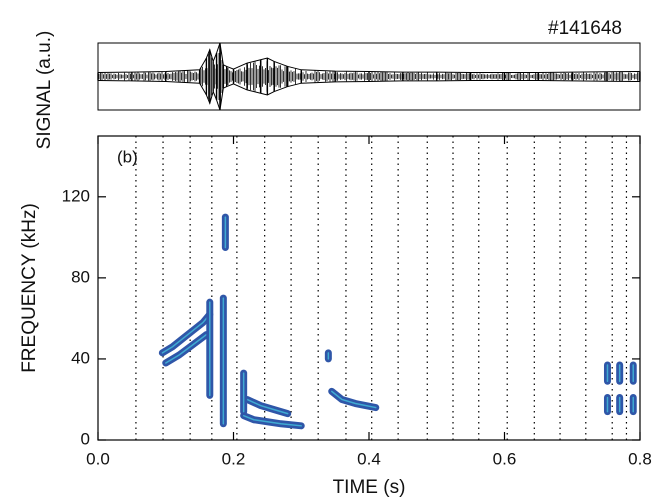 This screenshot has height=499, width=667. I want to click on x-tick-label: 0.4, so click(369, 458).